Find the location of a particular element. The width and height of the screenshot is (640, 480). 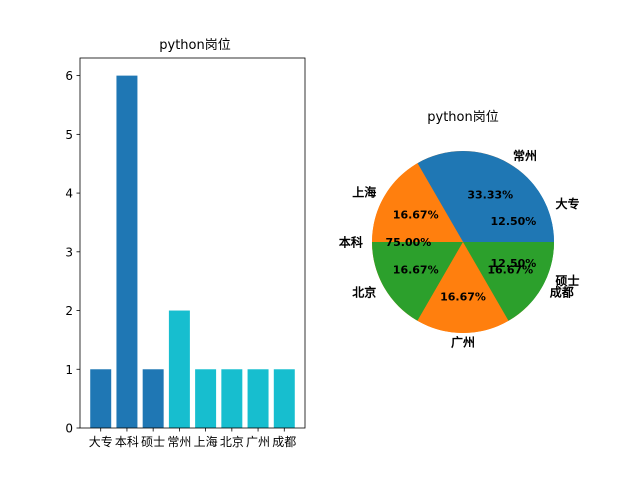

bar-大专 is located at coordinates (101, 398).